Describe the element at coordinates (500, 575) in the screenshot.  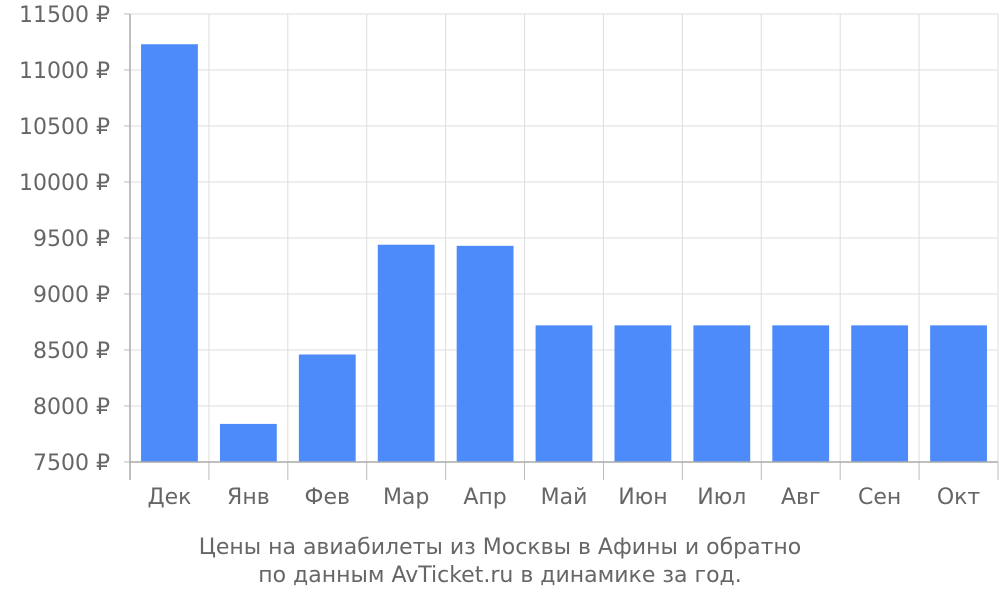
I see `chart-caption-line-2: по данным AvTicket.ru в динамике за год.` at that location.